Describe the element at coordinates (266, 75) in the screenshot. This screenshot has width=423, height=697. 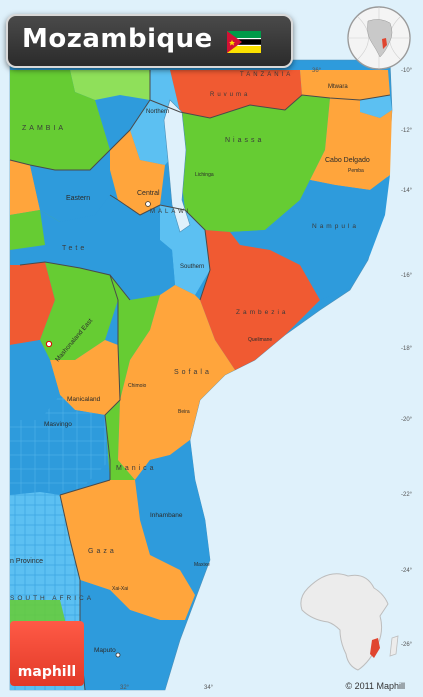
I see `label-tanzania: TANZANIA` at that location.